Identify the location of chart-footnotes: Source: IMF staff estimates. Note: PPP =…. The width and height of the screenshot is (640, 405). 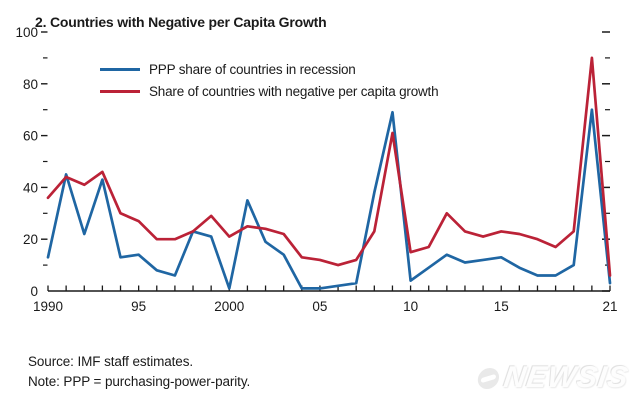
(139, 372).